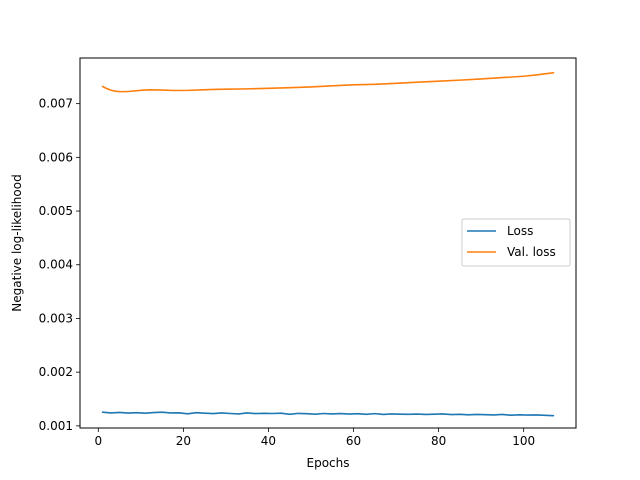 The image size is (640, 480). Describe the element at coordinates (98, 441) in the screenshot. I see `x-tick-label: 0` at that location.